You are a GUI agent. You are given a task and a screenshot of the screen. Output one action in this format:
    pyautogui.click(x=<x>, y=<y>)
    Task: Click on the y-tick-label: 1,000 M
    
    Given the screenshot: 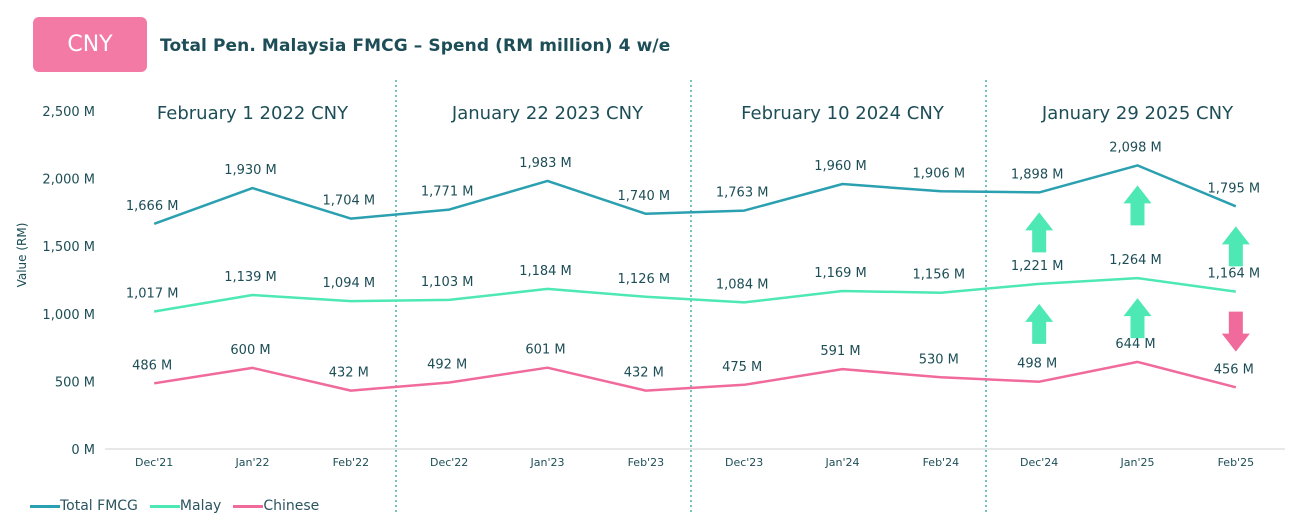 What is the action you would take?
    pyautogui.click(x=68, y=315)
    